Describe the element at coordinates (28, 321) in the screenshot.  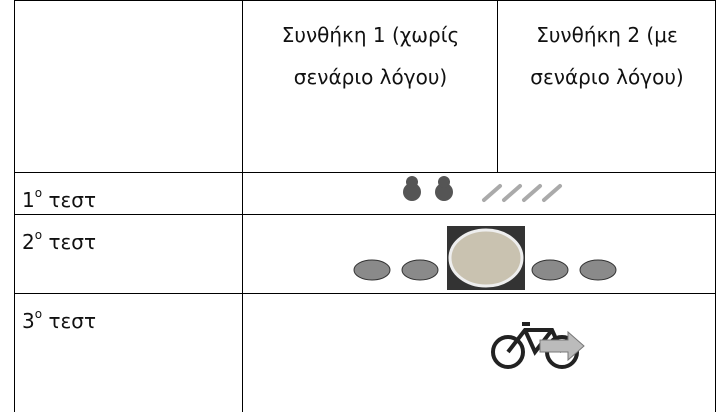
I see `row-num: 3` at that location.